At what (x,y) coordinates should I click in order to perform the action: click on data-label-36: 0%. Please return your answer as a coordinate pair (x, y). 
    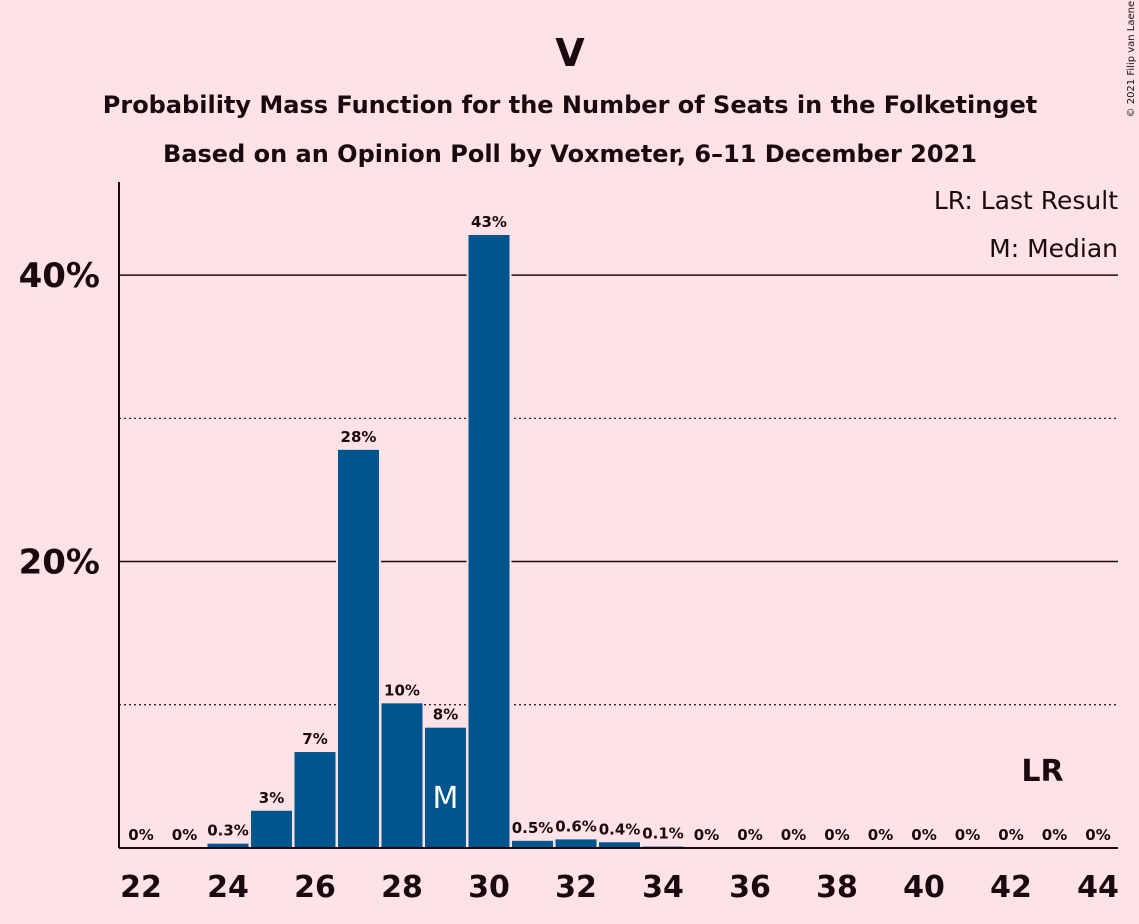
    Looking at the image, I should click on (749, 835).